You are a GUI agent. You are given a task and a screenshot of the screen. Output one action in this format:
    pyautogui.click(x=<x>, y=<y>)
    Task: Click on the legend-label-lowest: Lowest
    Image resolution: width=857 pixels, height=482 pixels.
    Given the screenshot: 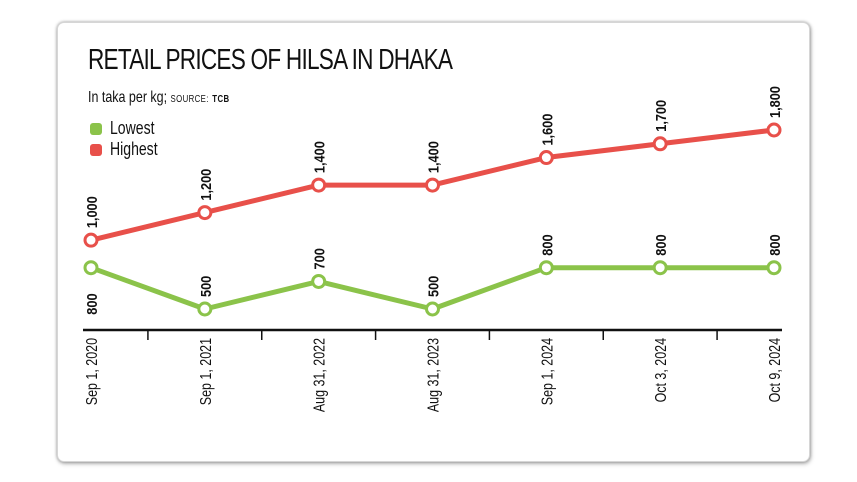 What is the action you would take?
    pyautogui.click(x=132, y=128)
    